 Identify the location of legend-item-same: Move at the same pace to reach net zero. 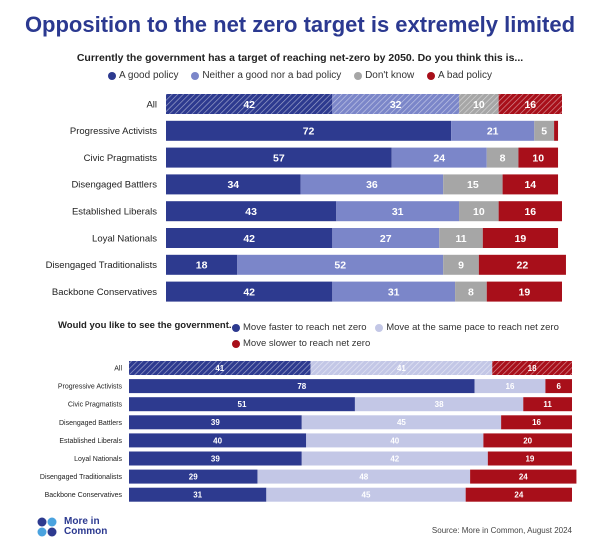
(467, 328).